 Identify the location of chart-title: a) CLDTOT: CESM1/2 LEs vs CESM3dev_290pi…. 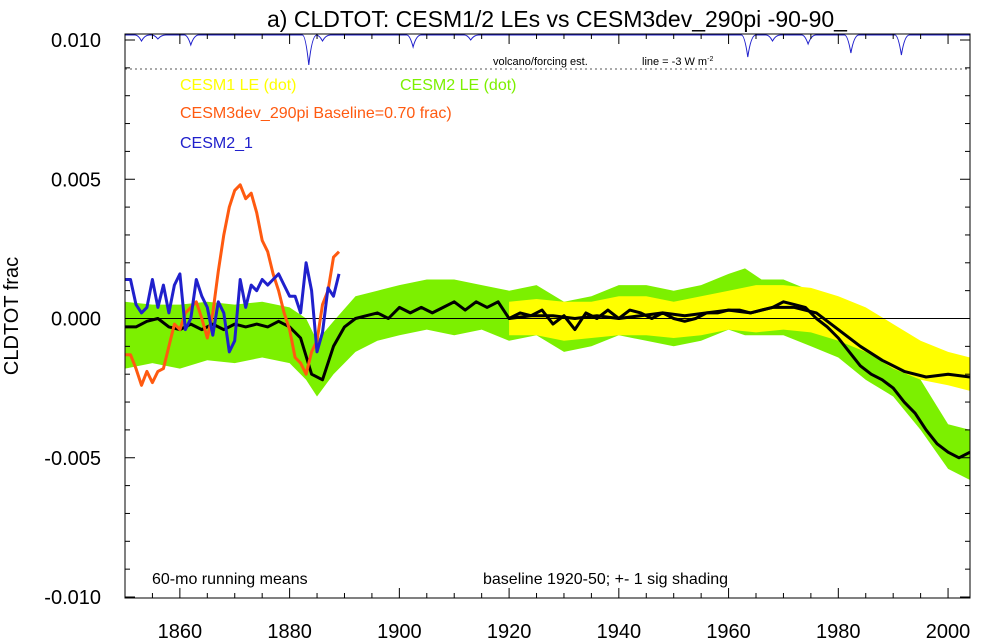
(557, 19).